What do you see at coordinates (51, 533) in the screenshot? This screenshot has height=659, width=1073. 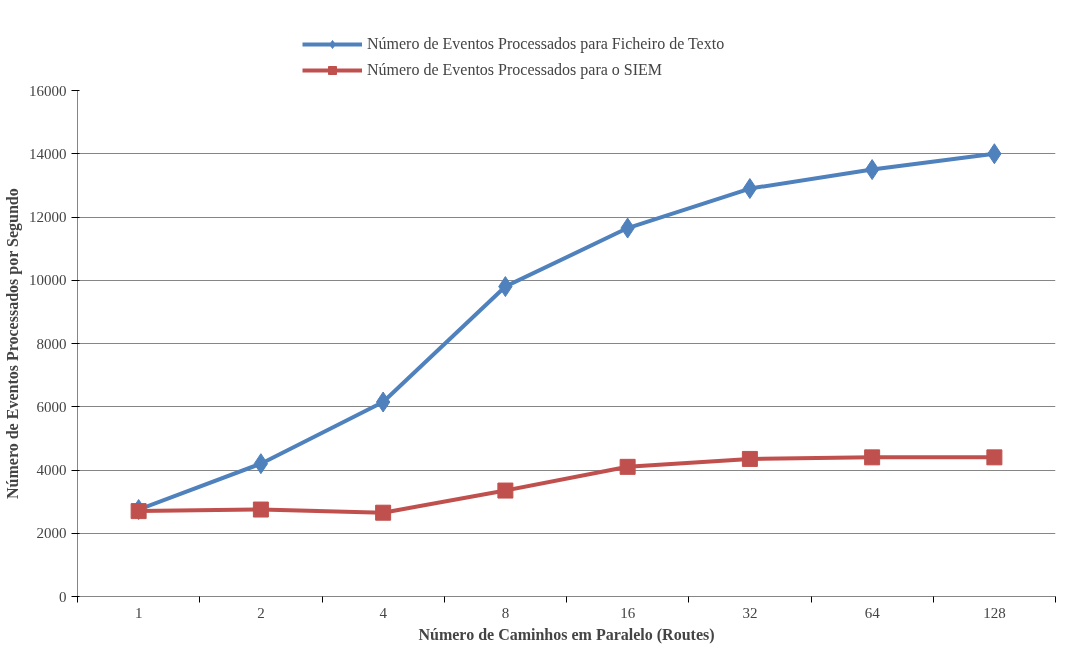 I see `y-tick-label: 2000` at bounding box center [51, 533].